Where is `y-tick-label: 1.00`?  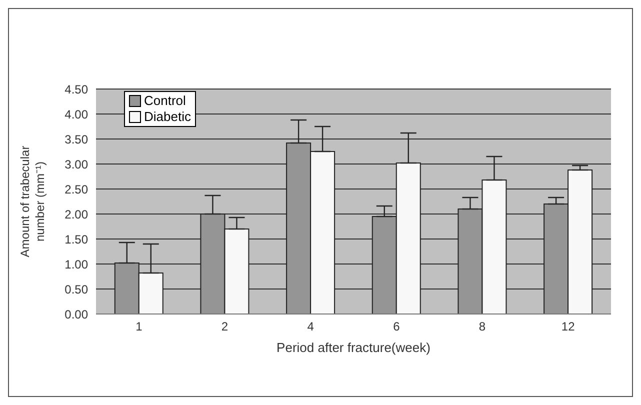
y-tick-label: 1.00 is located at coordinates (76, 264).